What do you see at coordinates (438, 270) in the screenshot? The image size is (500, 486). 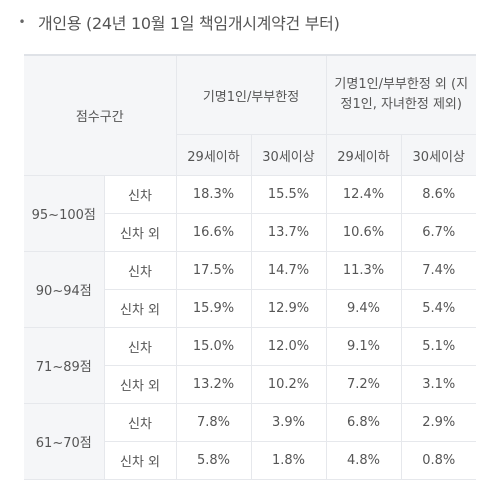 I see `rate-cell: 7.4%` at bounding box center [438, 270].